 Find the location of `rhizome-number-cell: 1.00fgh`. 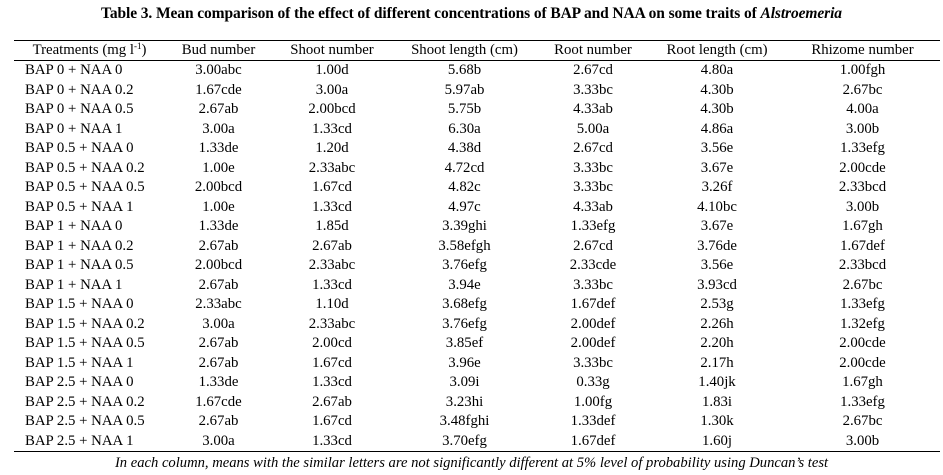

rhizome-number-cell: 1.00fgh is located at coordinates (862, 70).